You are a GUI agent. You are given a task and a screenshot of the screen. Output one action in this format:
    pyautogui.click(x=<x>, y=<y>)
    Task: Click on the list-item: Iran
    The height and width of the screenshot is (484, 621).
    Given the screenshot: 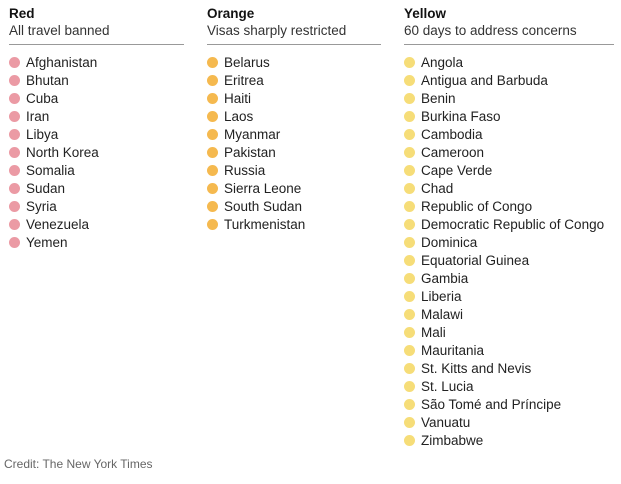 What is the action you would take?
    pyautogui.click(x=96, y=116)
    